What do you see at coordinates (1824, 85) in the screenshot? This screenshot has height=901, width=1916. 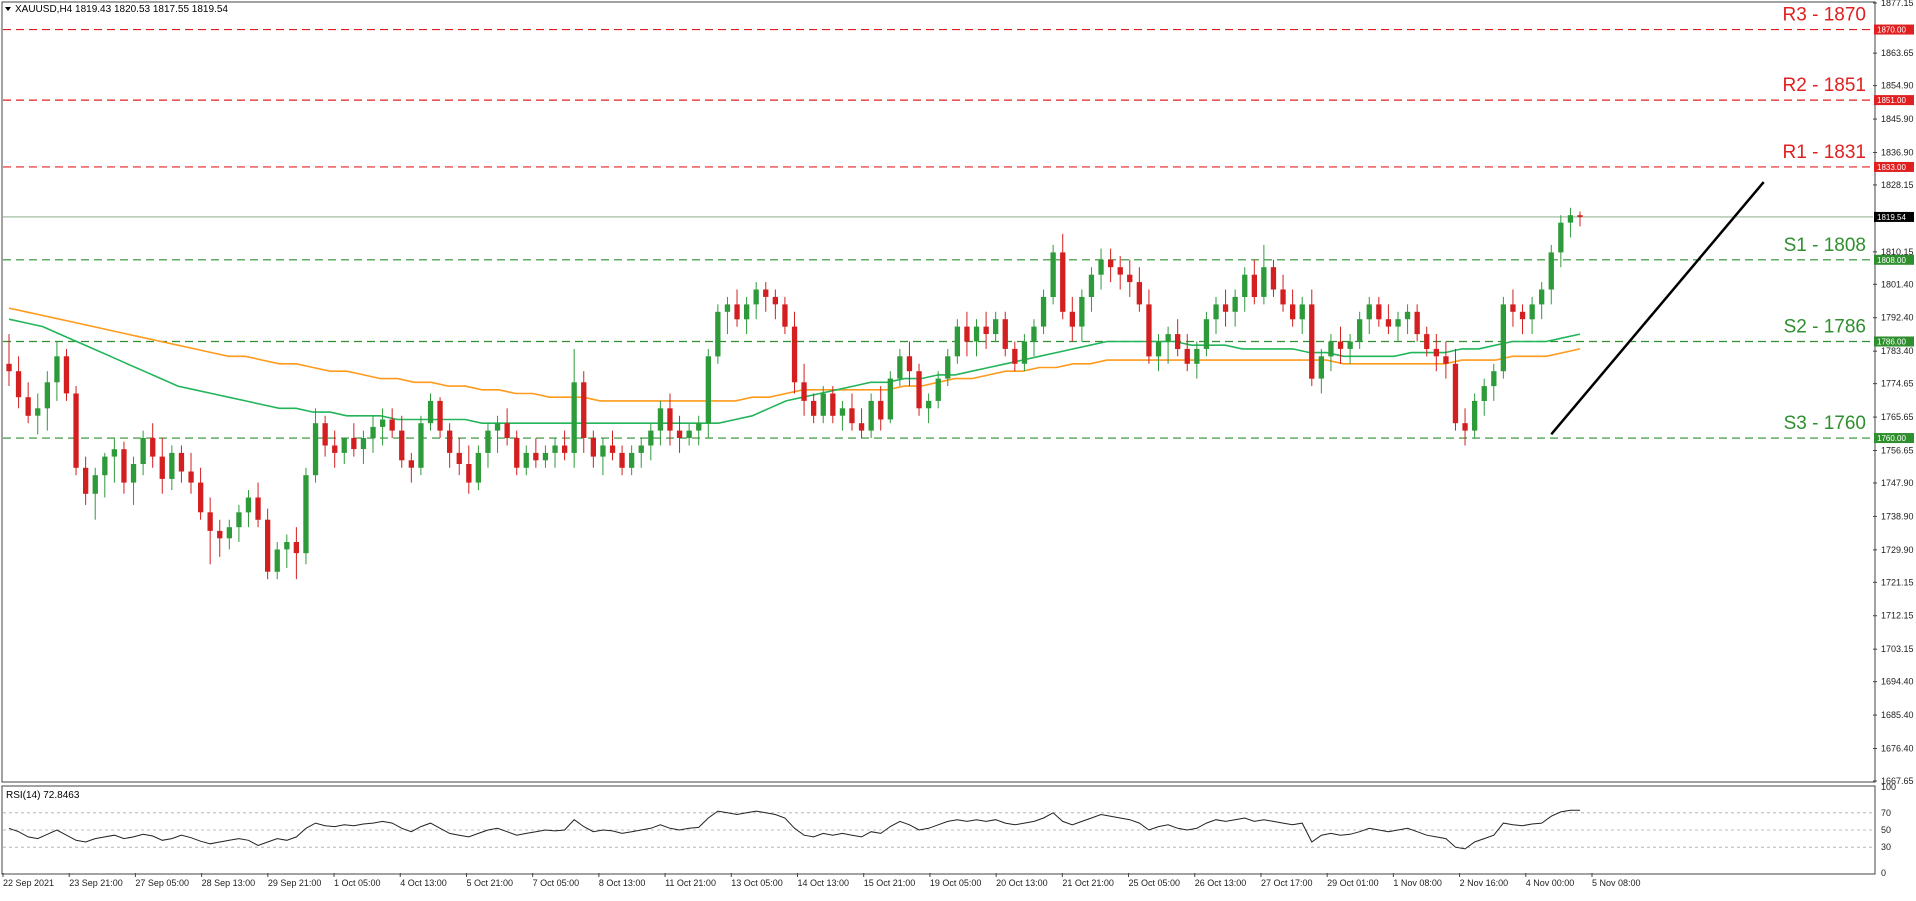 I see `level-label: R2 - 1851` at bounding box center [1824, 85].